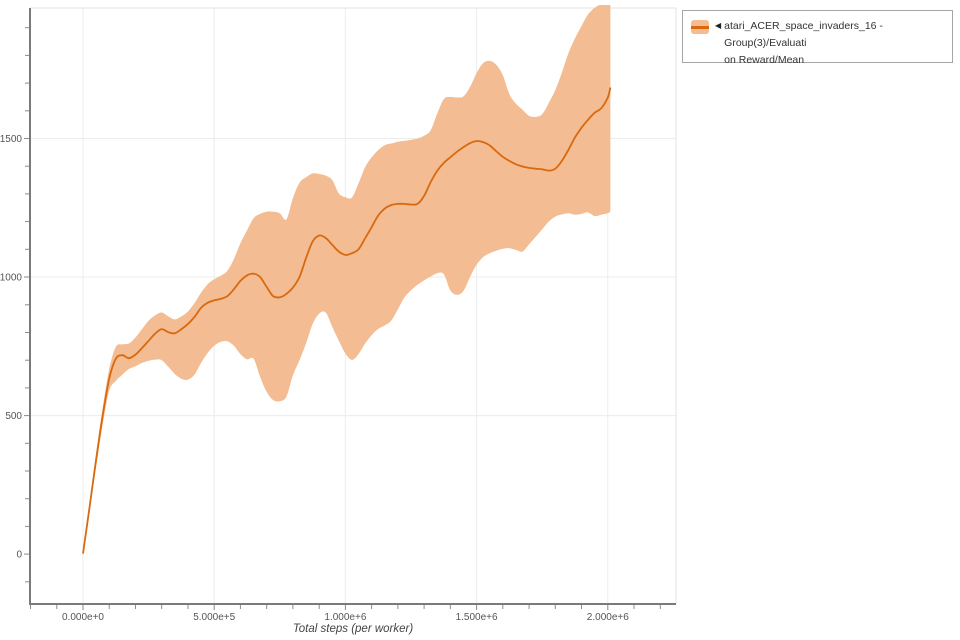 The width and height of the screenshot is (960, 640). Describe the element at coordinates (608, 617) in the screenshot. I see `x-tick-label: 2.000e+6` at that location.